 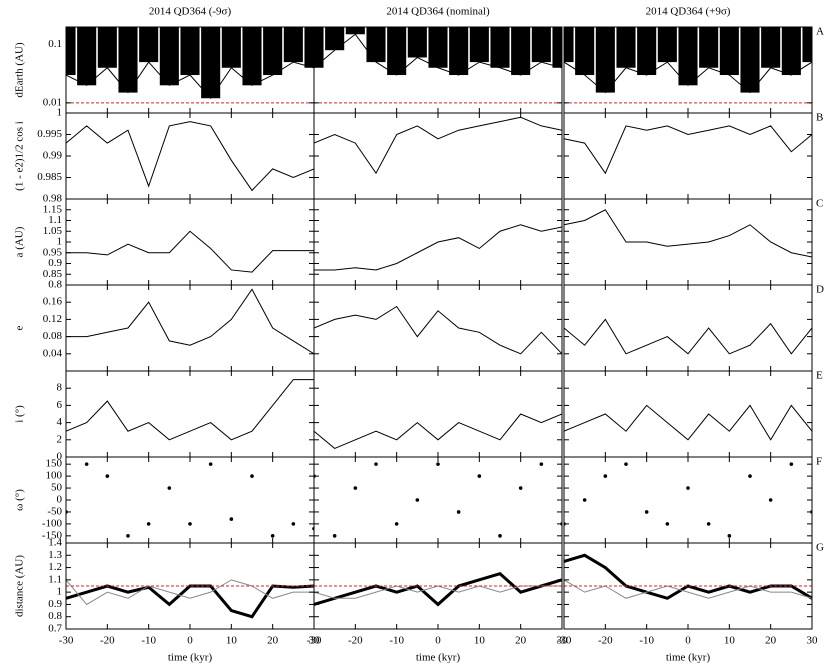 I want to click on y-tick-label: 8, so click(x=60, y=388).